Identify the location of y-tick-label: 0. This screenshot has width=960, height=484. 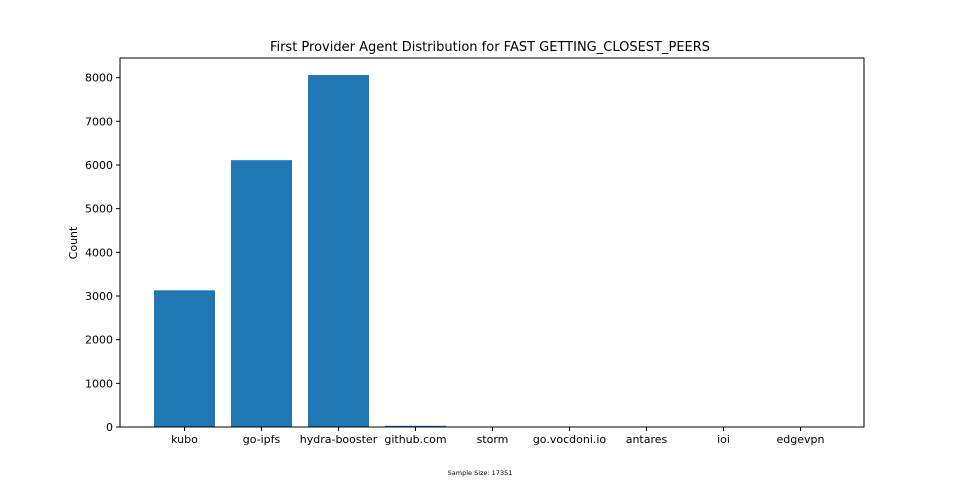
(109, 427).